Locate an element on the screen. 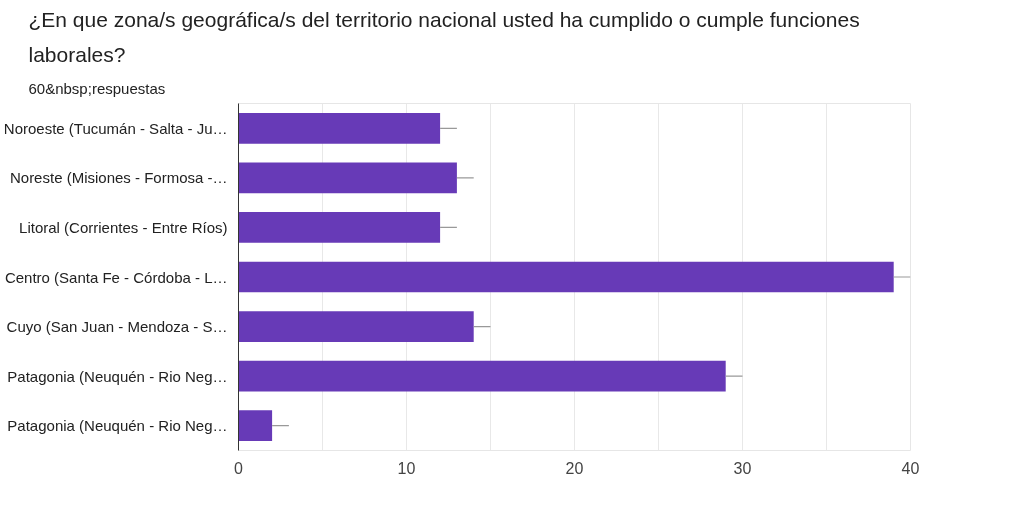  x-tick-label: 20 is located at coordinates (574, 468).